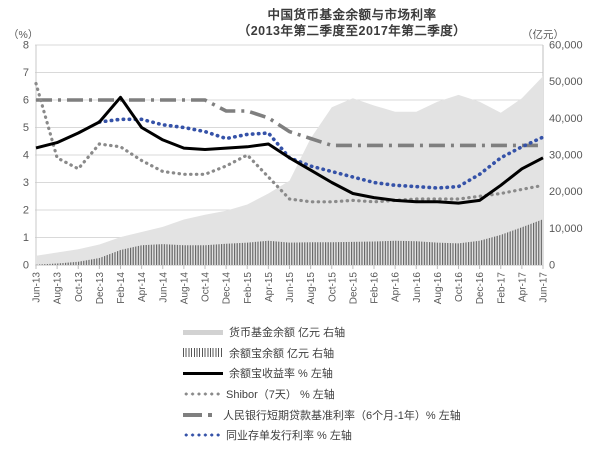 This screenshot has width=600, height=449. I want to click on legend-item-4: 人民银行短期贷款基准利率（6个月-1年）% 左轴, so click(322, 415).